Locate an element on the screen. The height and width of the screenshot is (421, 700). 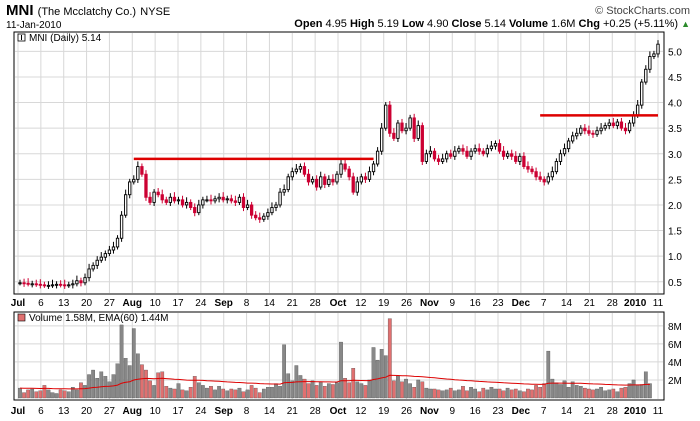
volume-date-label: 27 is located at coordinates (110, 411).